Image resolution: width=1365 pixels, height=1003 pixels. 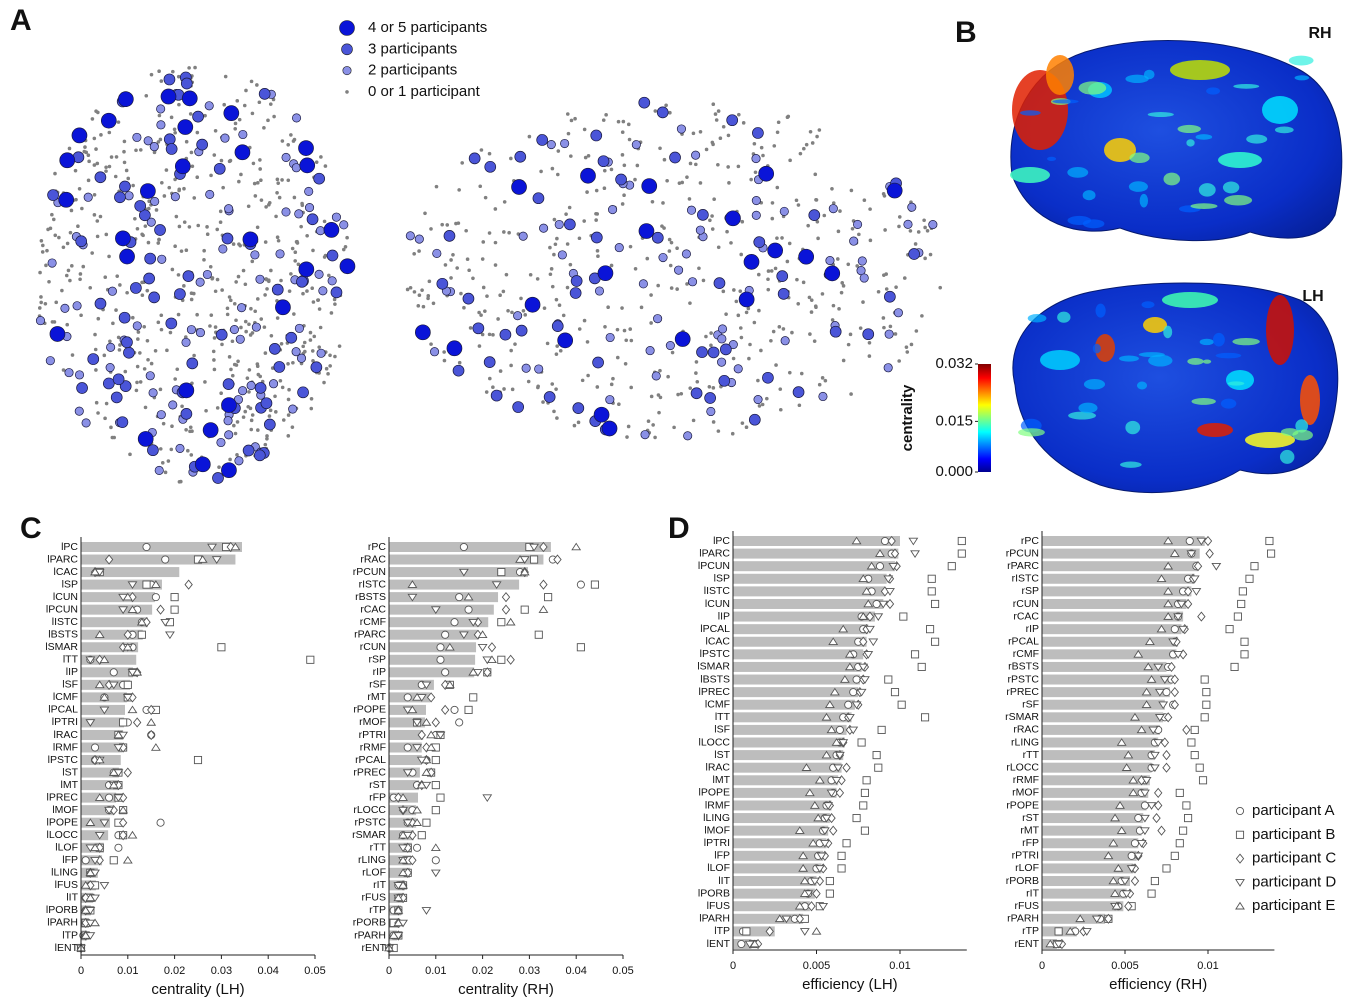 What do you see at coordinates (347, 71) in the screenshot?
I see `legend-marker` at bounding box center [347, 71].